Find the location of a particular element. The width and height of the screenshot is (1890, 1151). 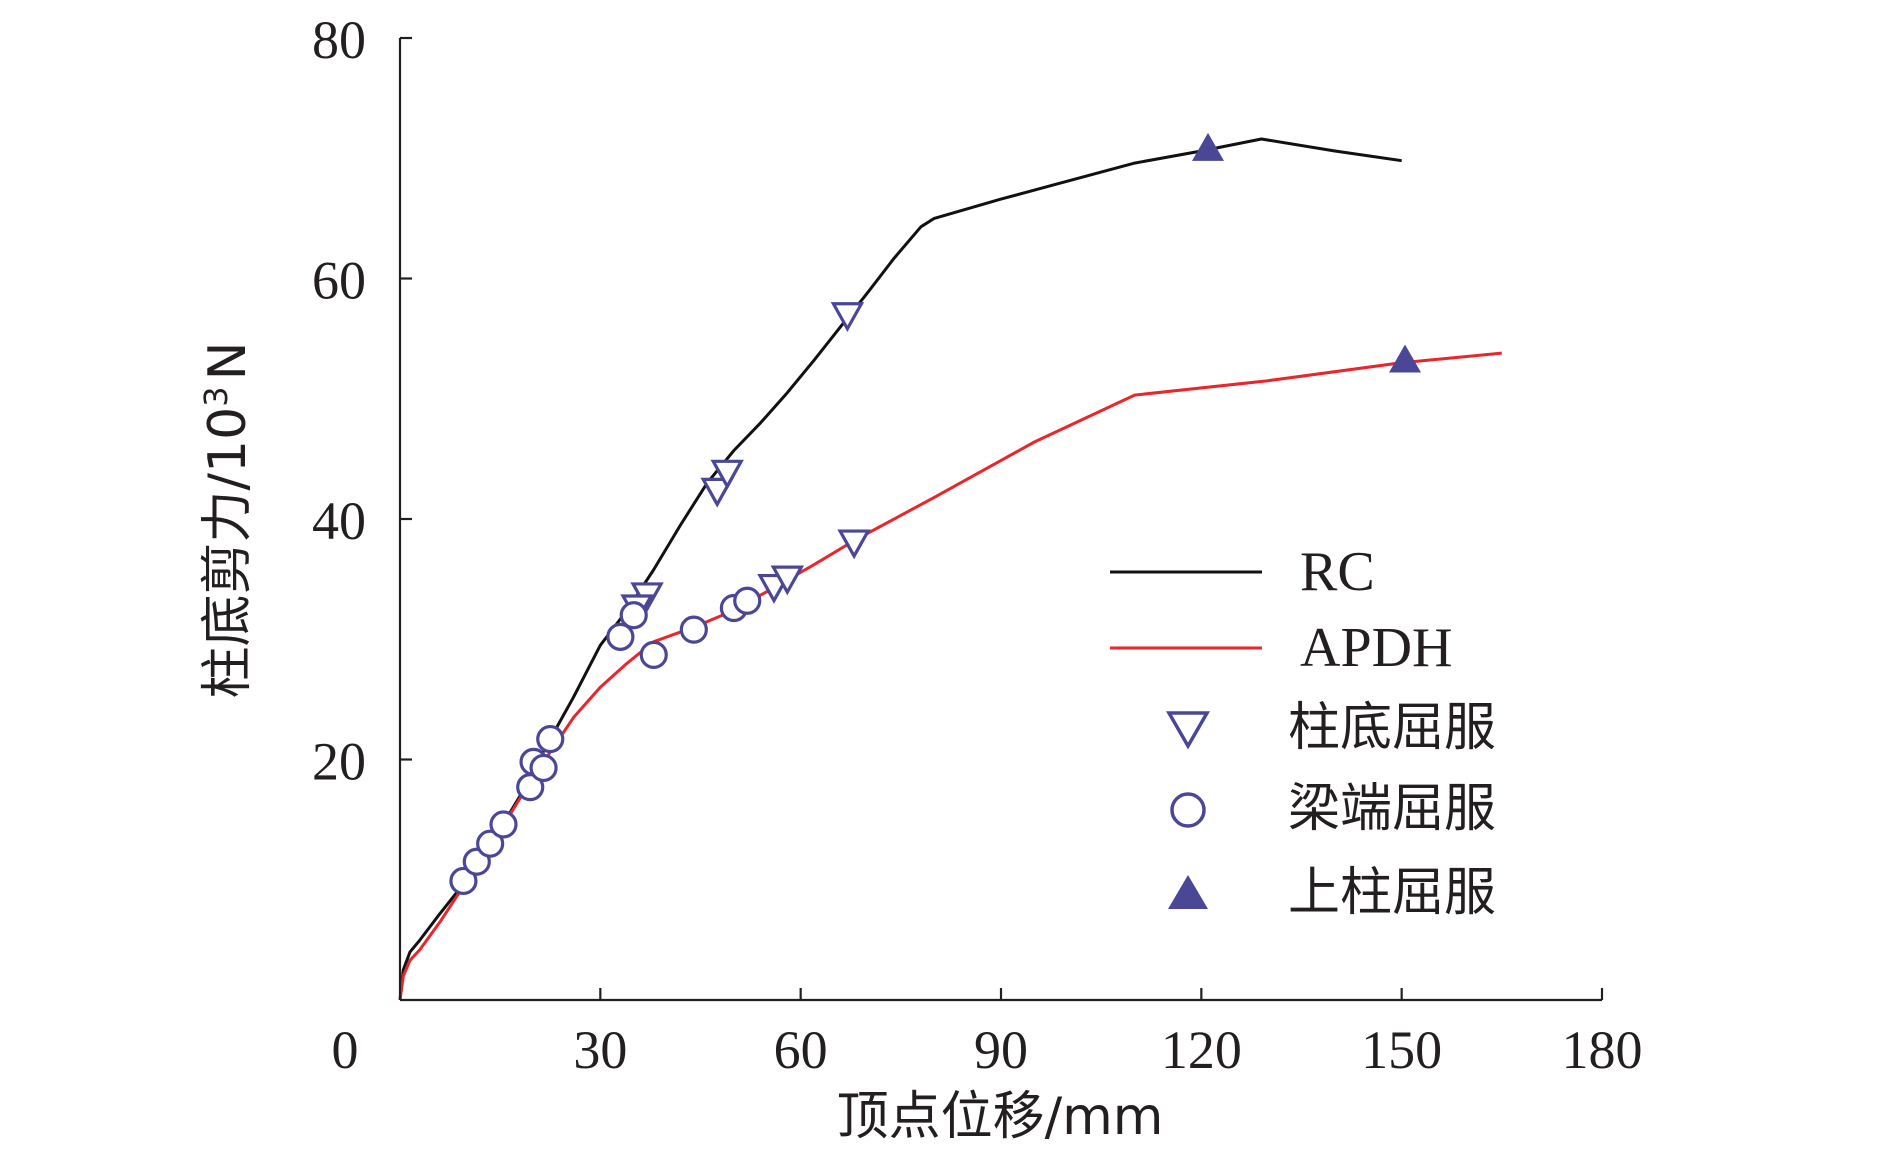

y-axis-title-sup: 3 is located at coordinates (216, 396).